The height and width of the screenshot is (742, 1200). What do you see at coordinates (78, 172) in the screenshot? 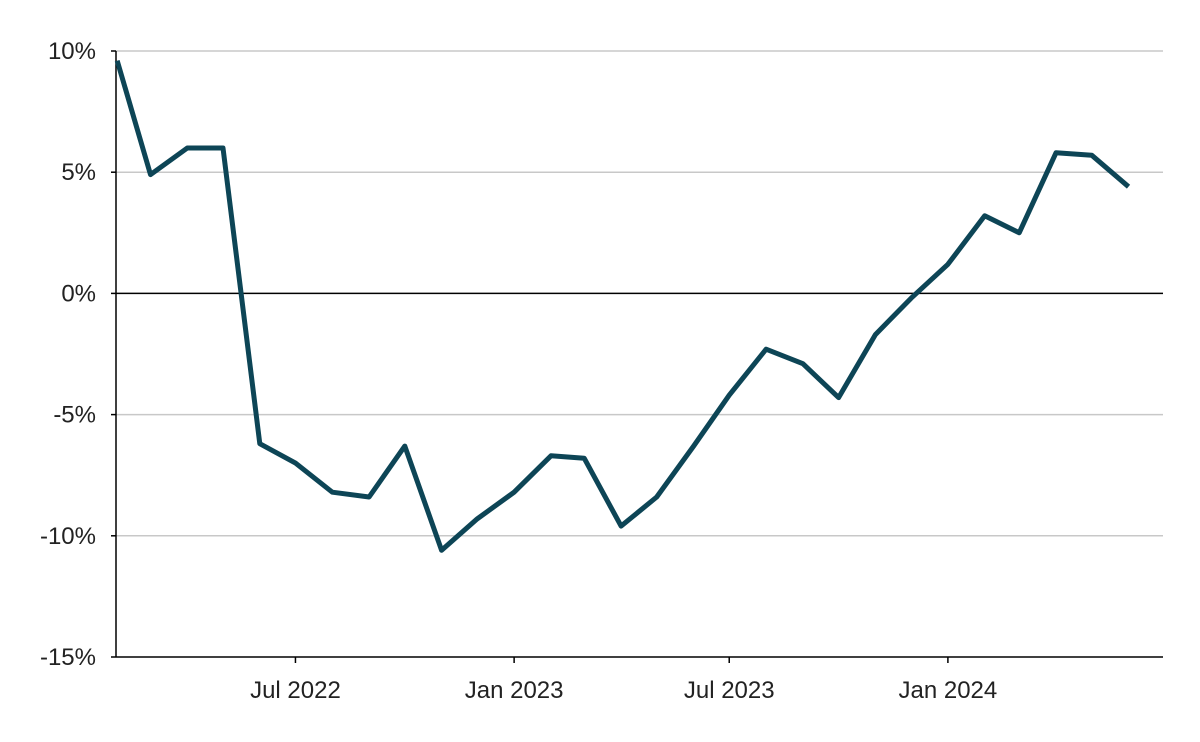
I see `y-tick-label: 5%` at bounding box center [78, 172].